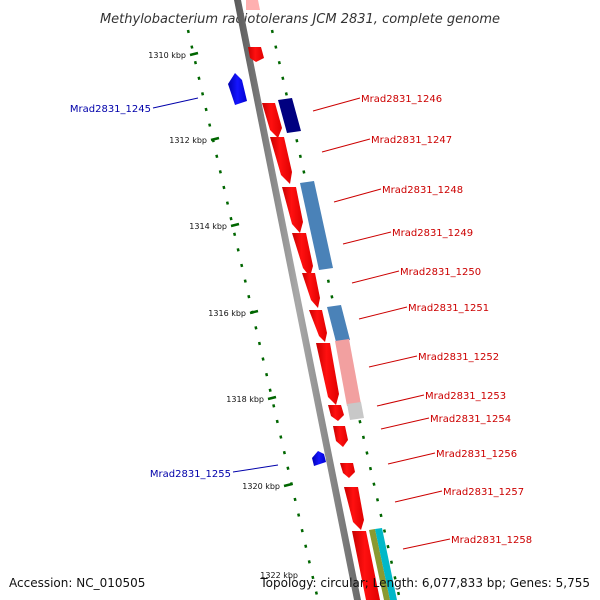 This screenshot has width=600, height=600. I want to click on ruler-tick-1316: 1316 kbp, so click(227, 313).